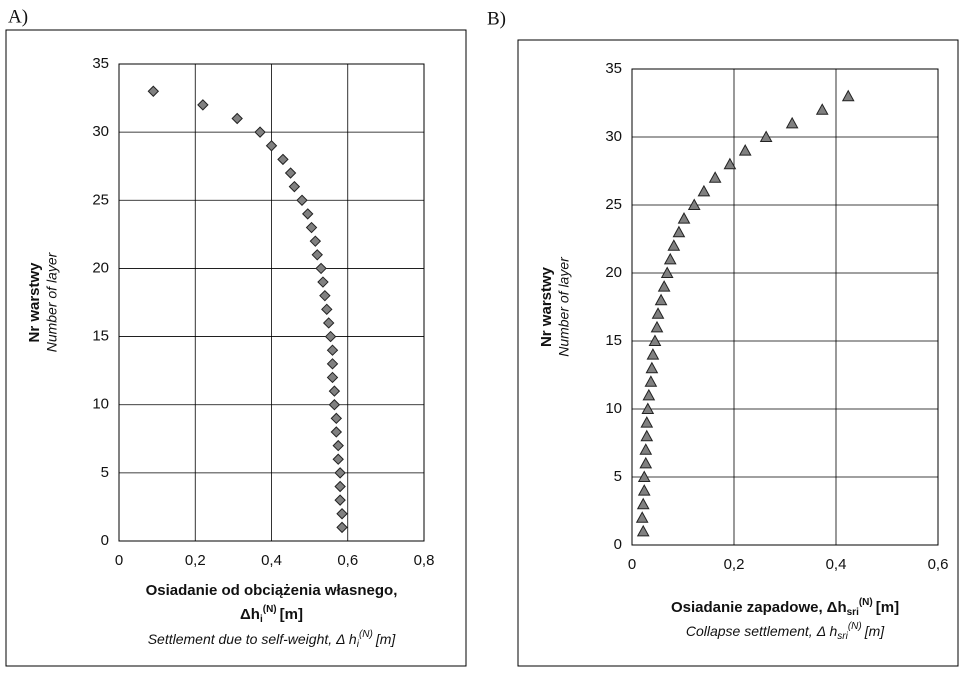  What do you see at coordinates (291, 614) in the screenshot?
I see `x-axis-symbol-unit: [m]` at bounding box center [291, 614].